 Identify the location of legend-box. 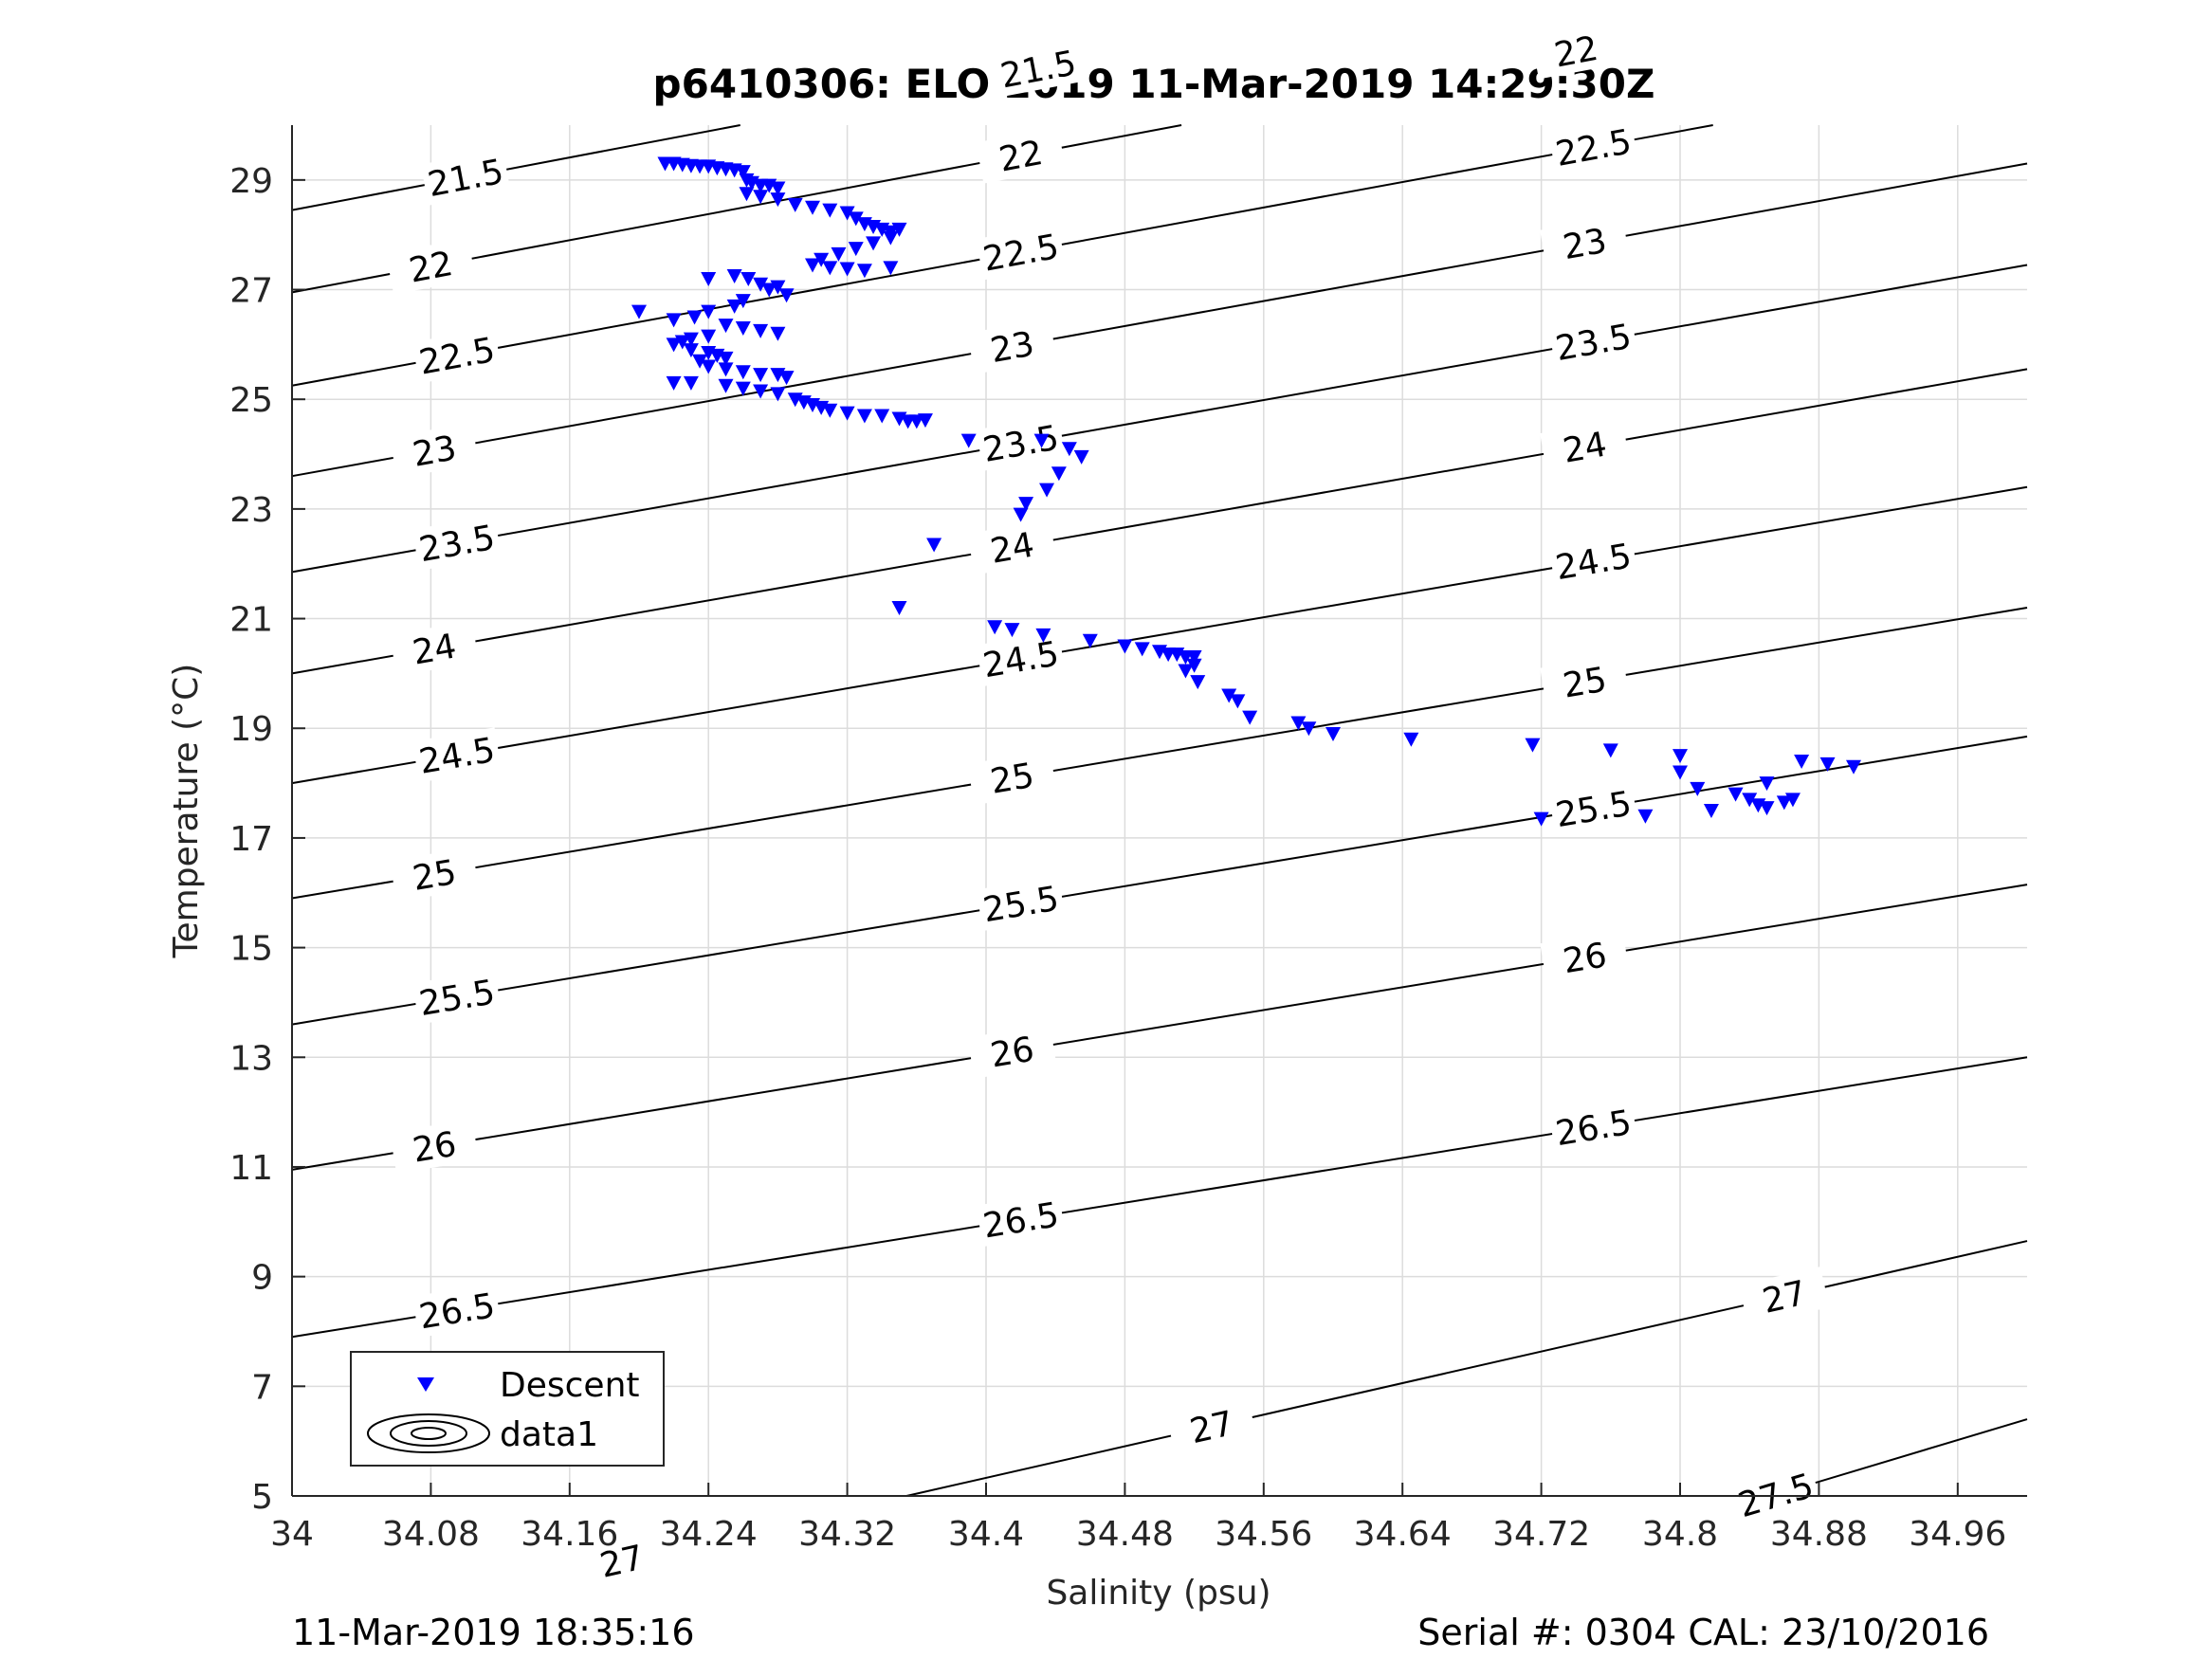
(507, 1409).